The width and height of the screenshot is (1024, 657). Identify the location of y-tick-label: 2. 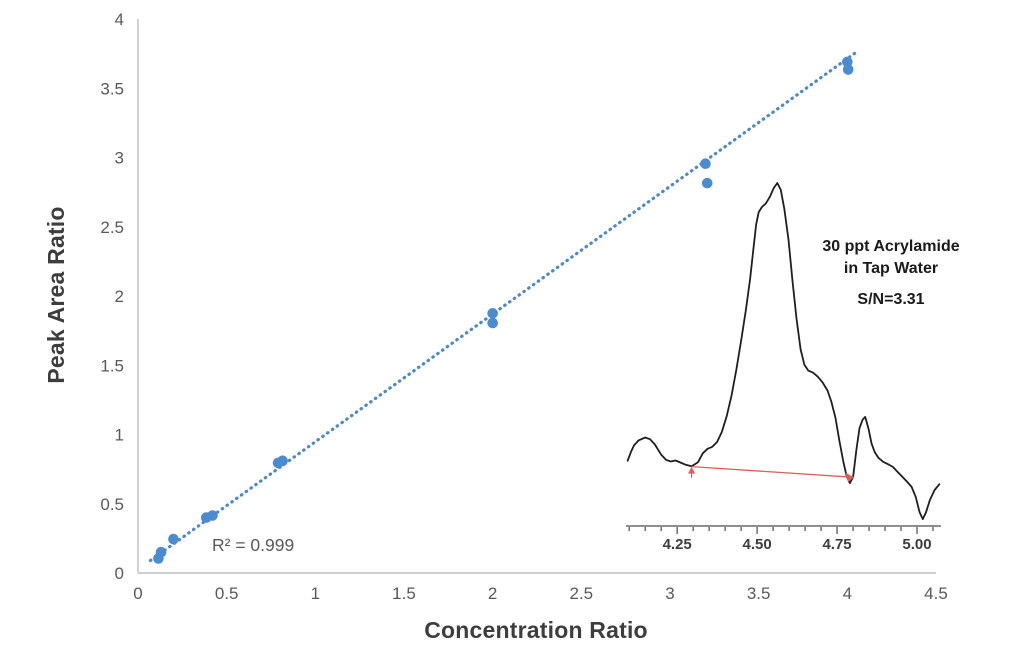
(119, 296).